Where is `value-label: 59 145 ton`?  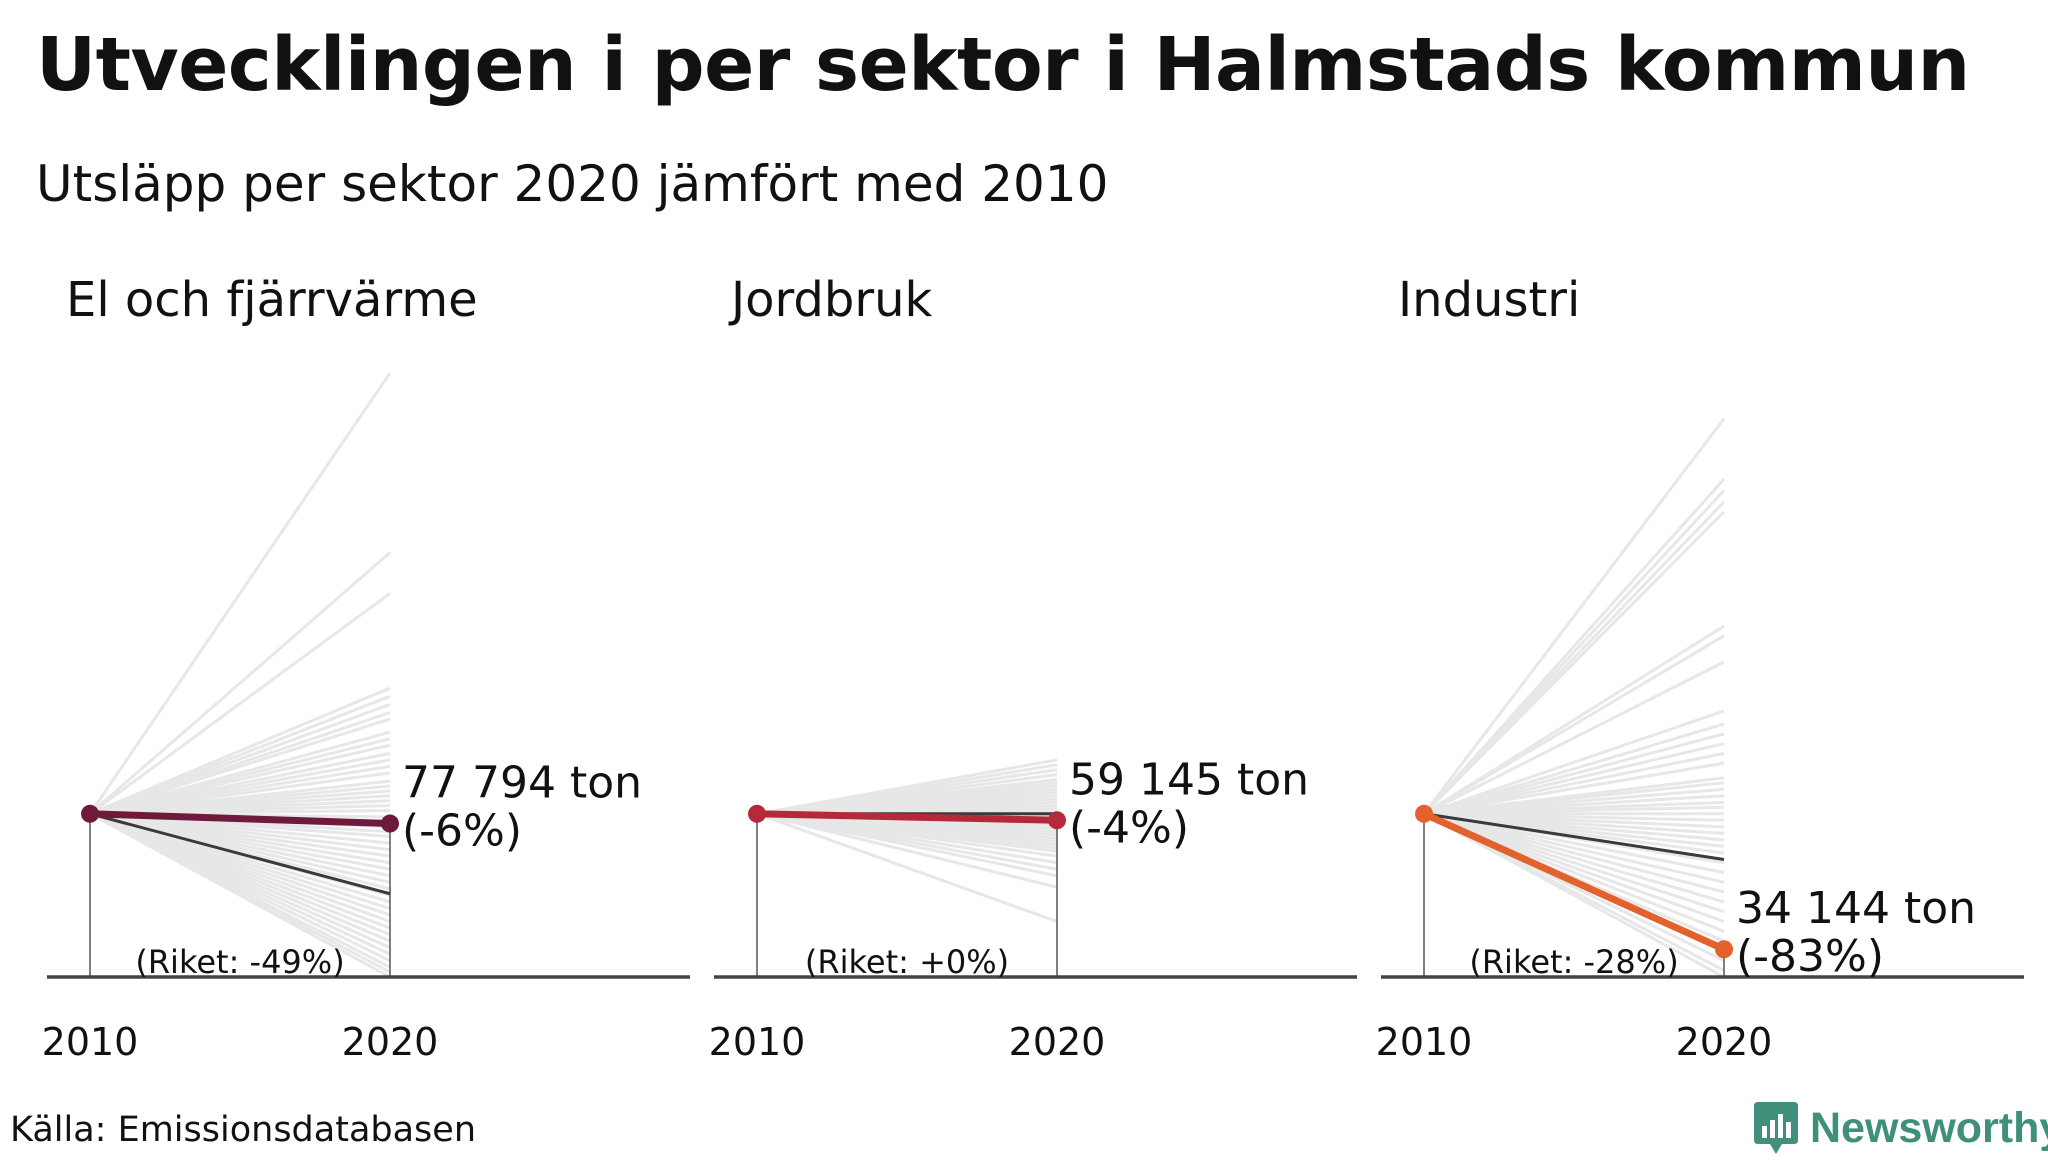 value-label: 59 145 ton is located at coordinates (1189, 779).